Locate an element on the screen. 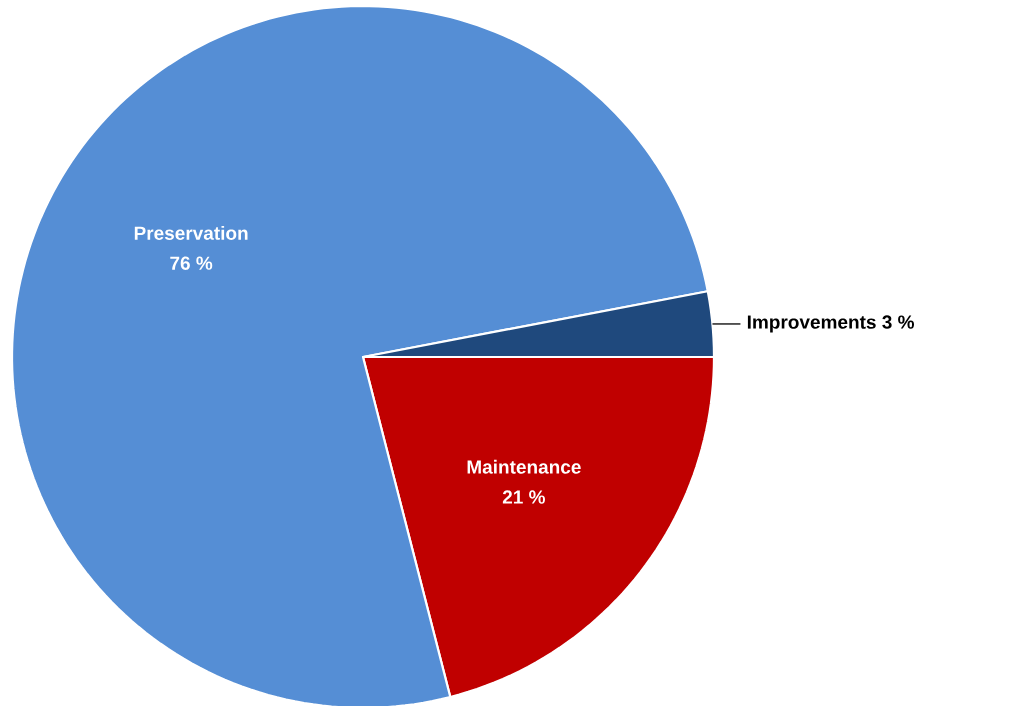  slice-label: Improvements is located at coordinates (811, 324).